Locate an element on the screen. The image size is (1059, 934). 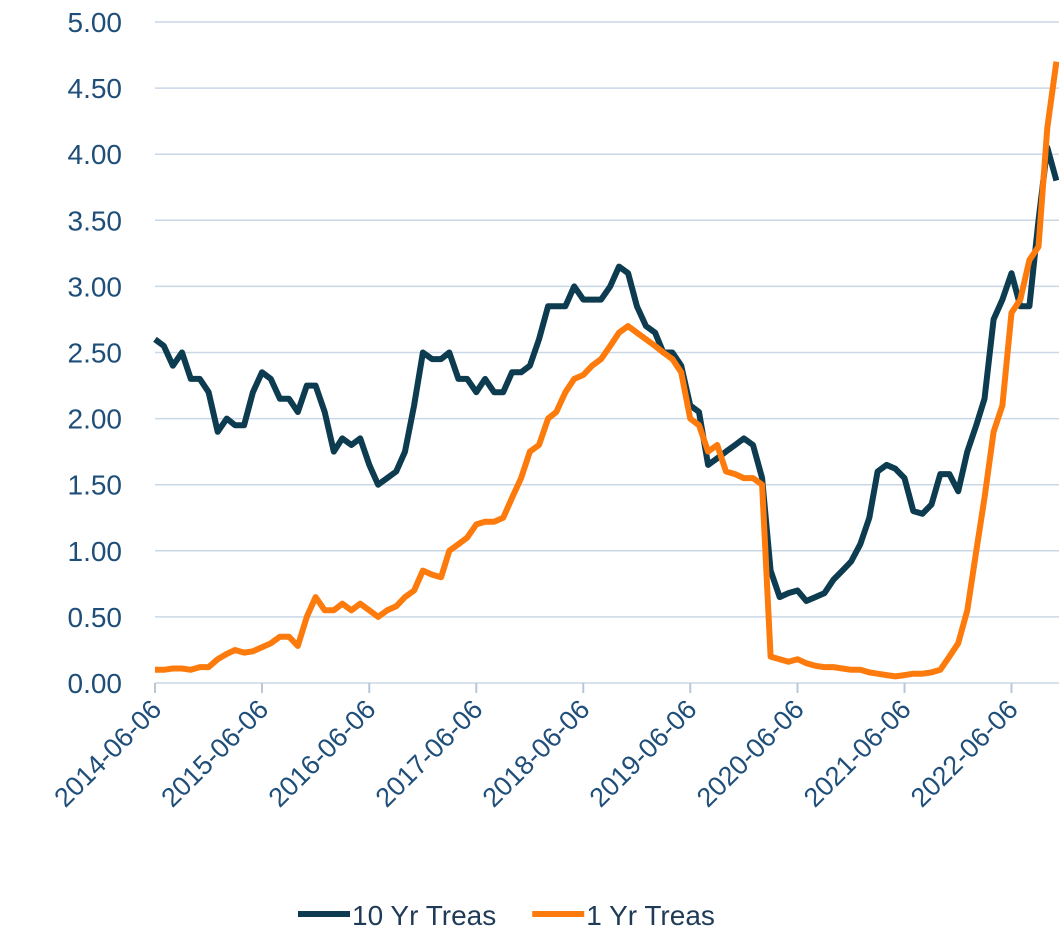
x-tick-label: 2019-06-06 is located at coordinates (643, 753).